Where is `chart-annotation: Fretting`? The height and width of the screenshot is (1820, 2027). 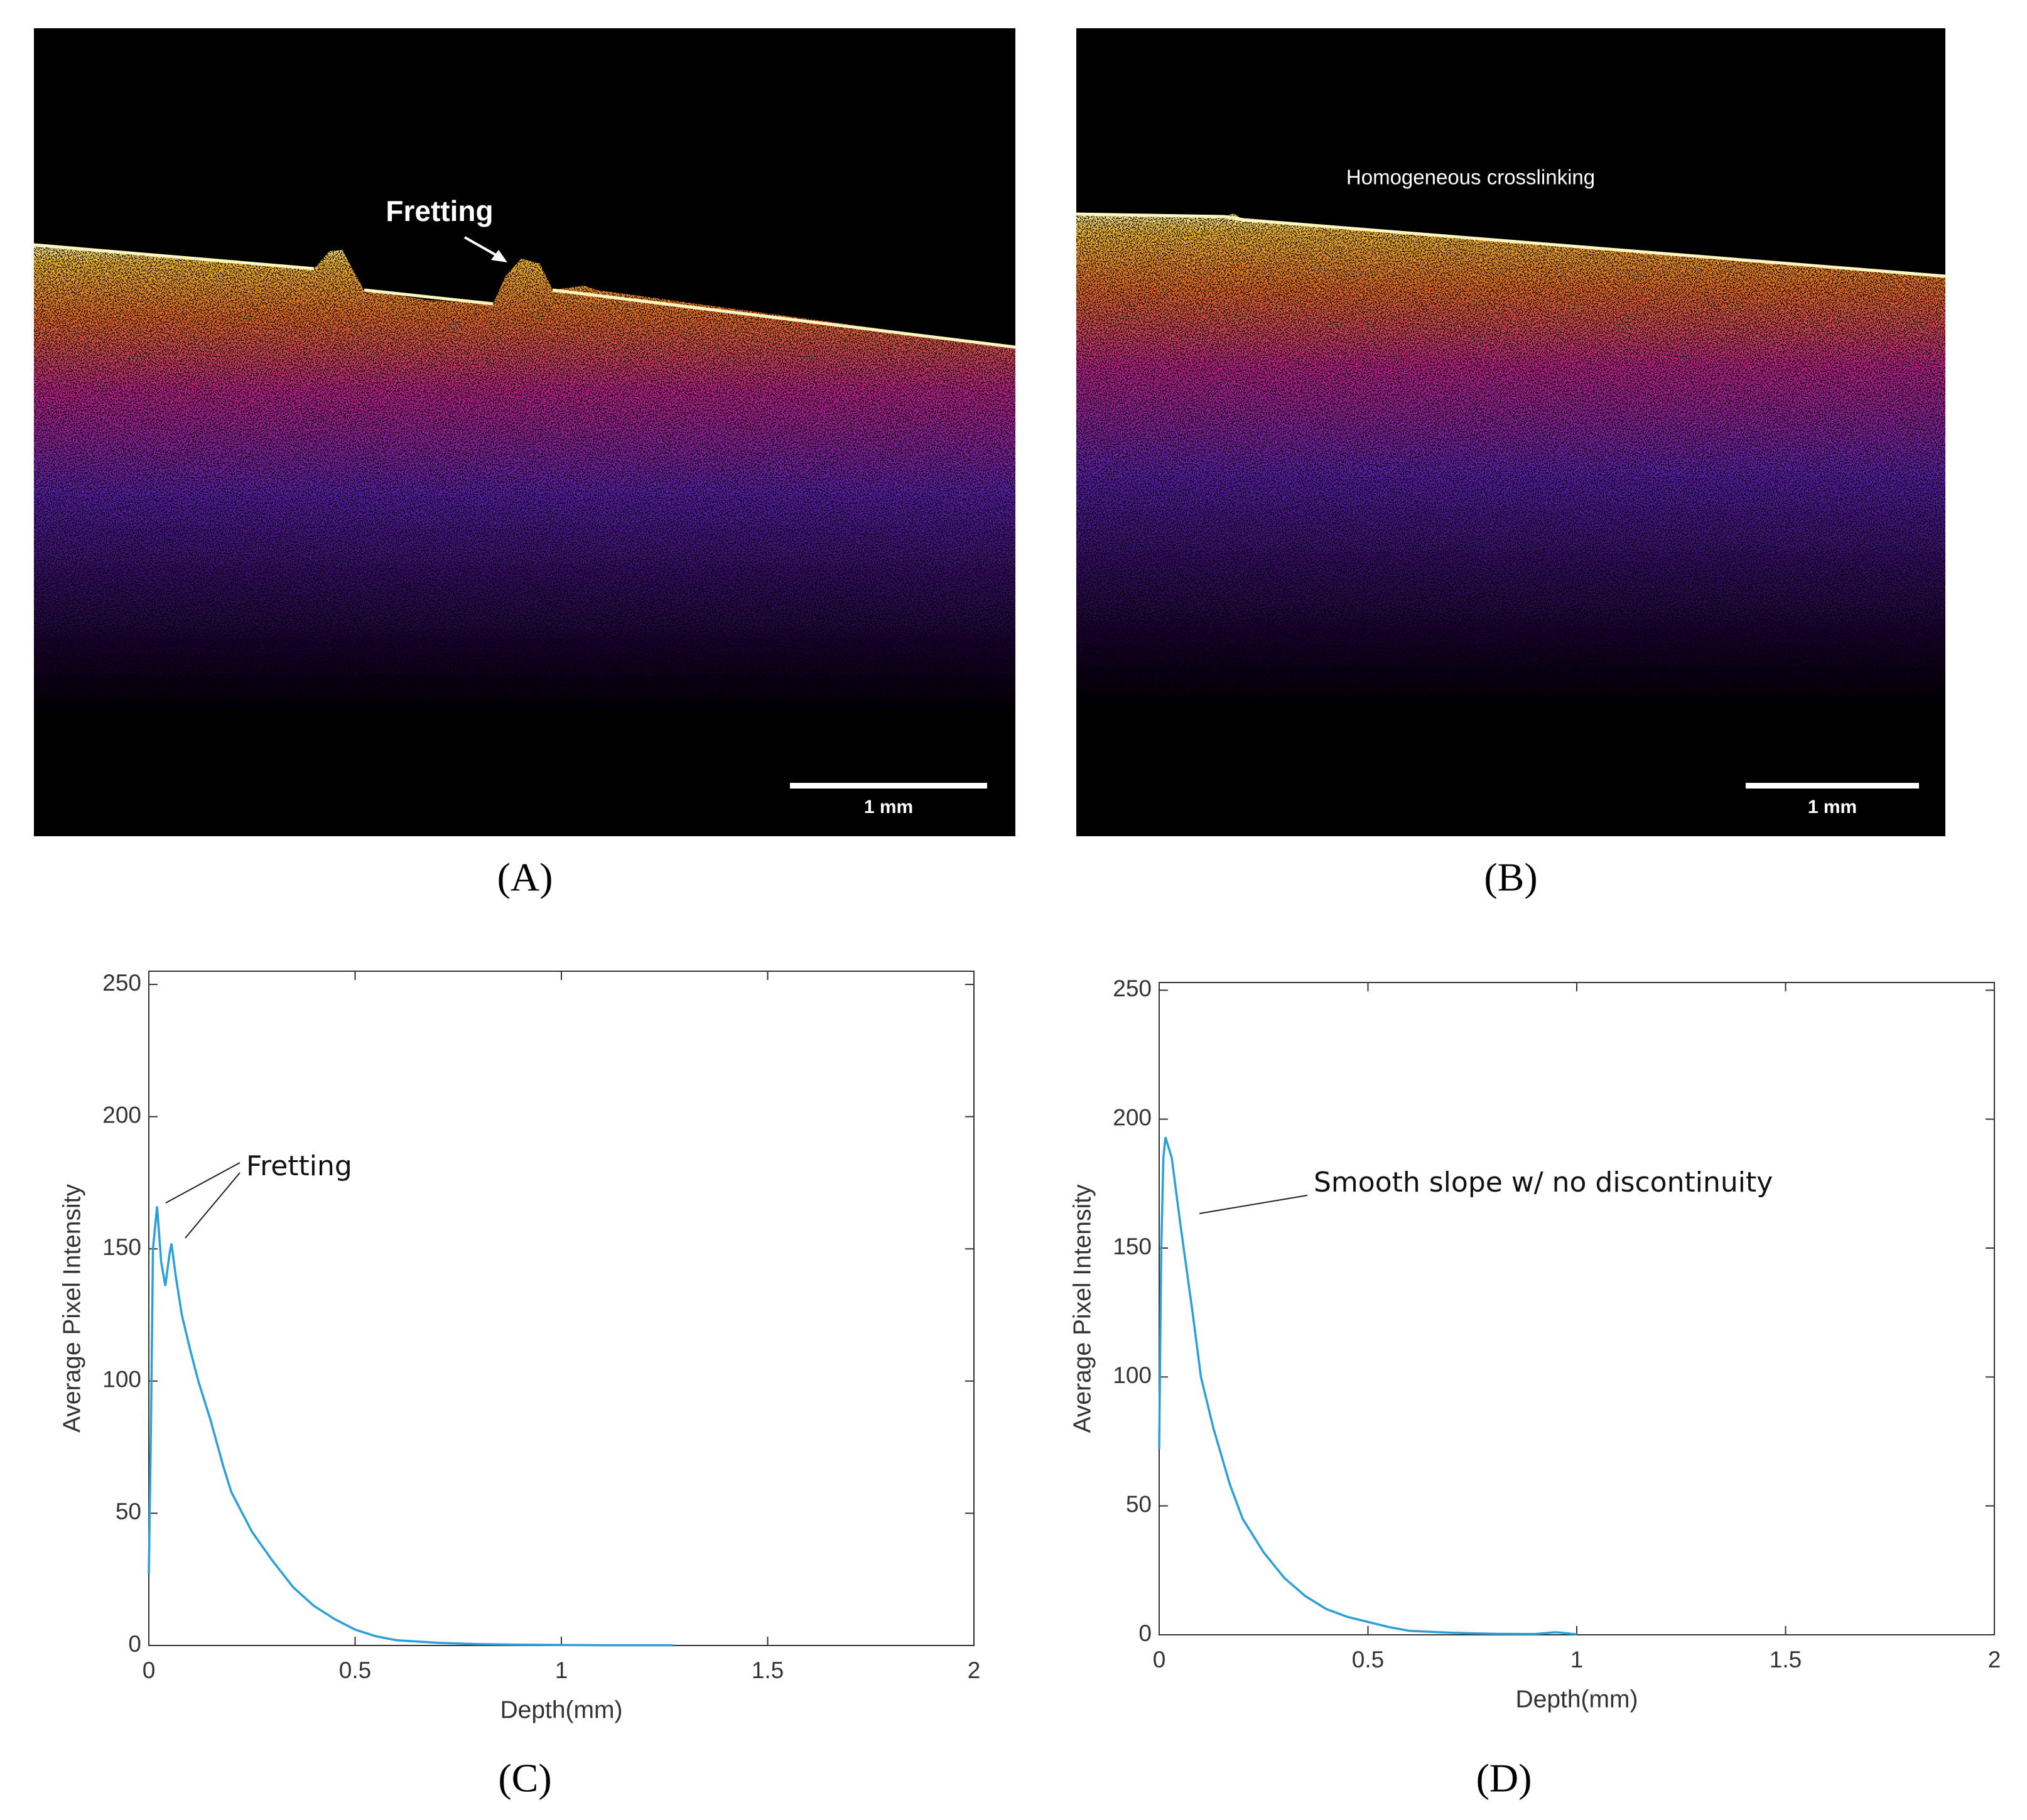 chart-annotation: Fretting is located at coordinates (299, 1166).